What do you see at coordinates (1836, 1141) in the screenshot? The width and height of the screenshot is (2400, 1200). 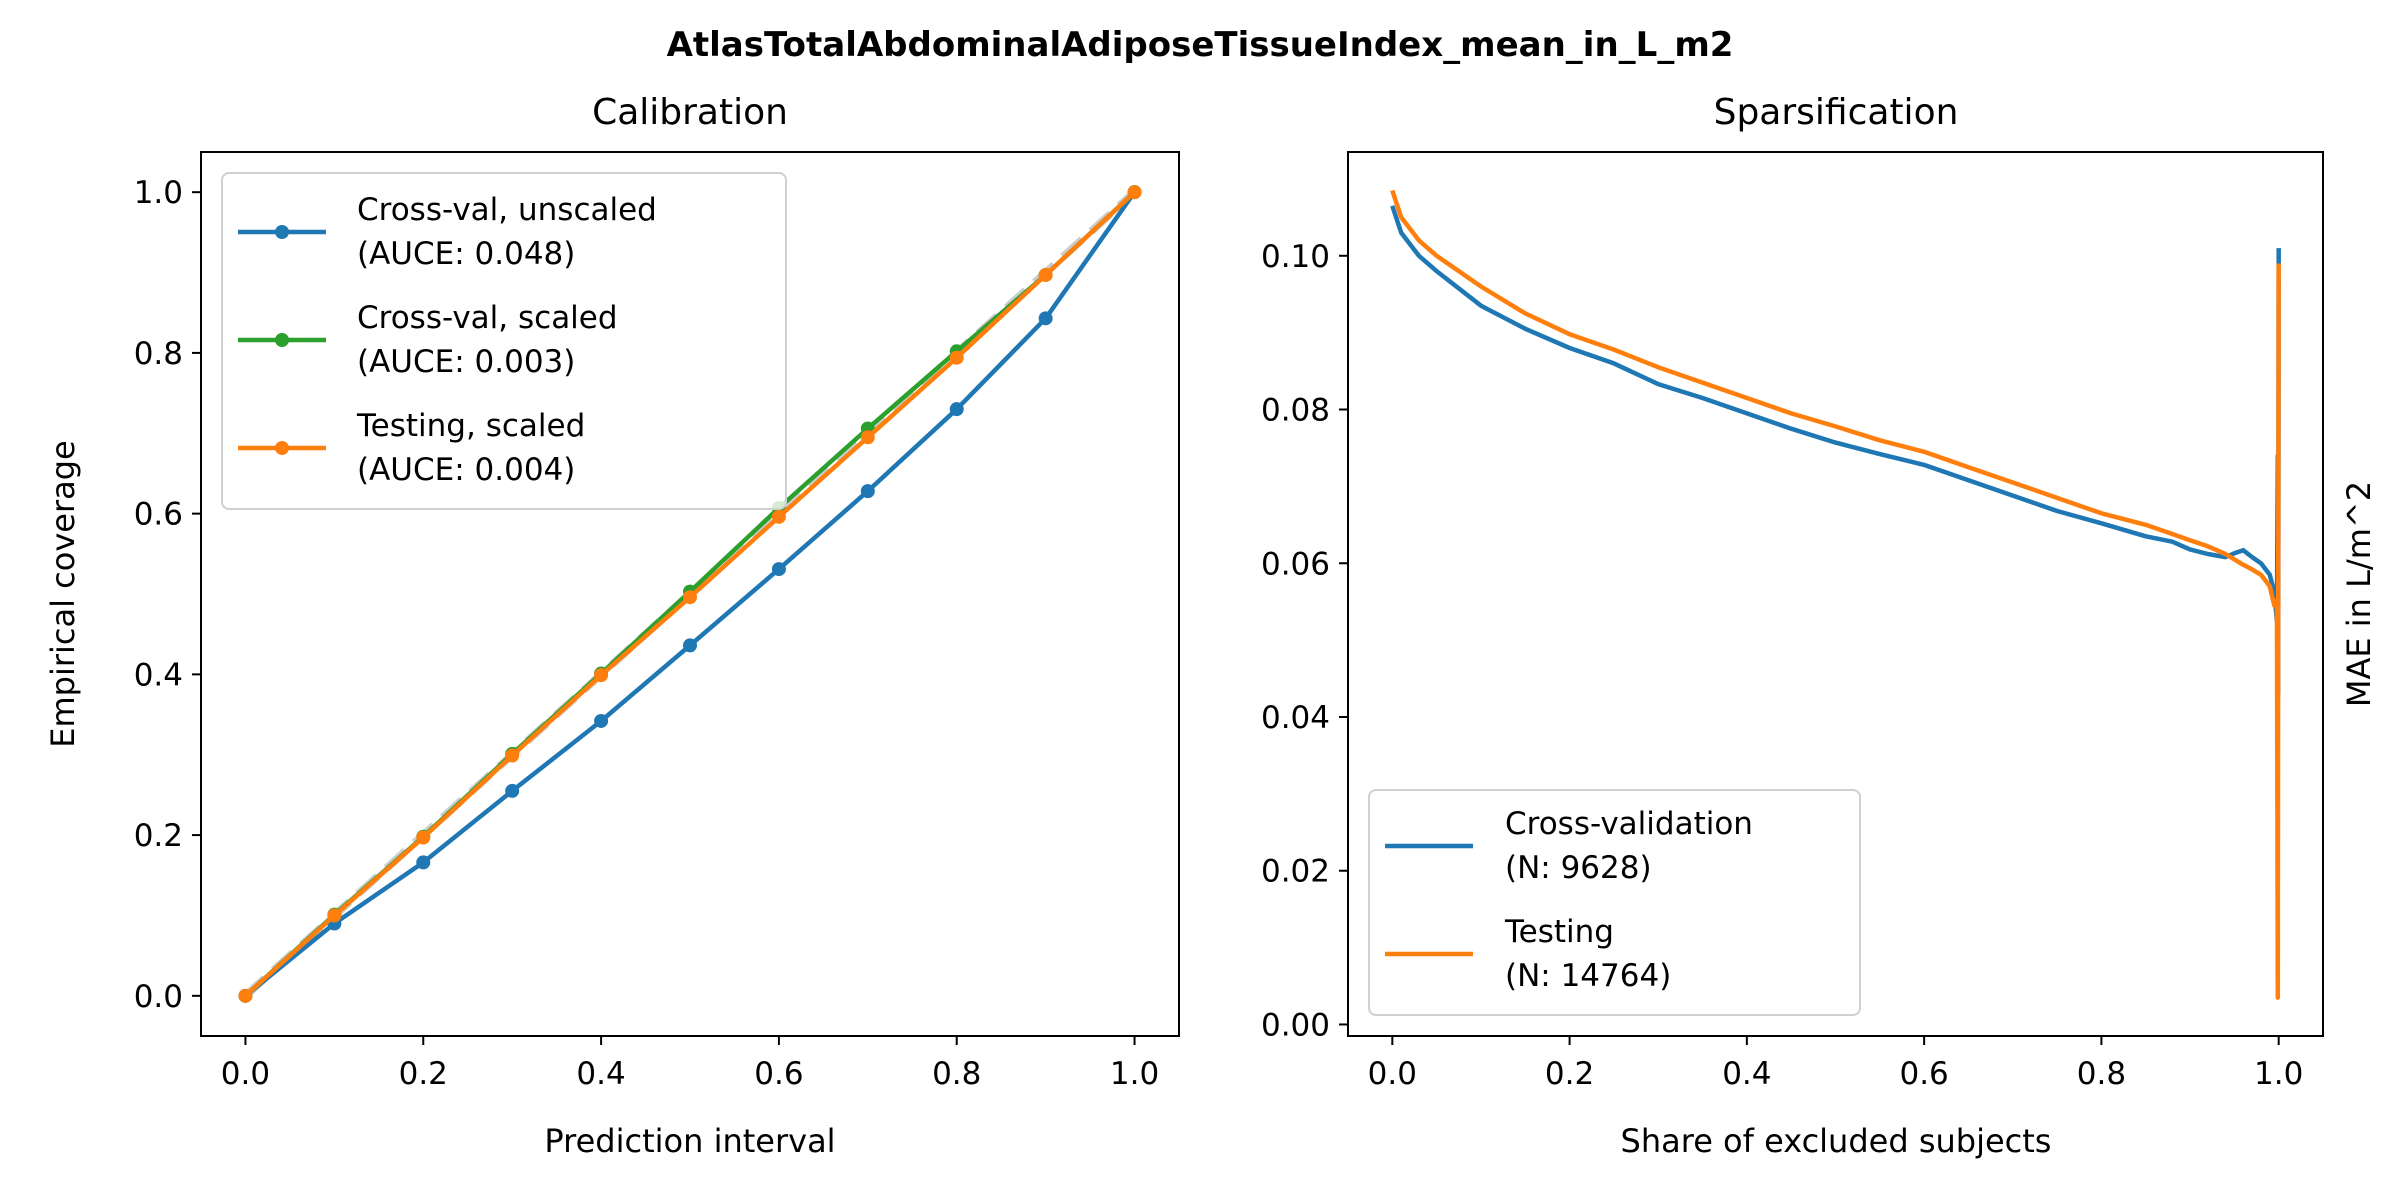 I see `sparsification-x-label: Share of excluded subjects` at bounding box center [1836, 1141].